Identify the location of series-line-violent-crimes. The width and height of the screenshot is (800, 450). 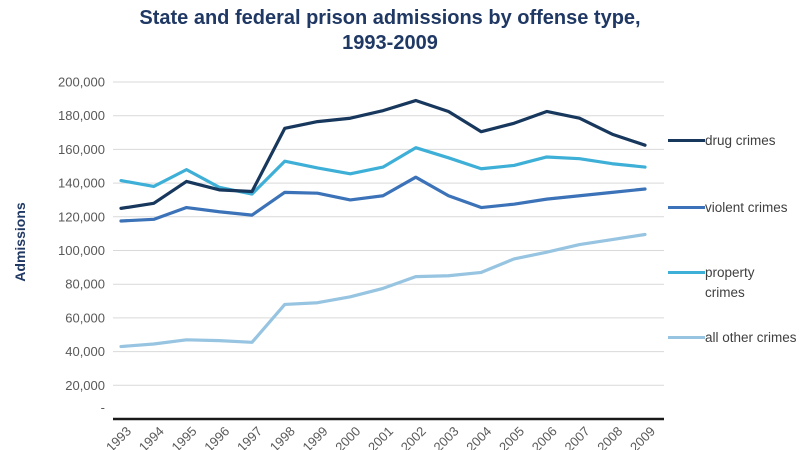
(383, 199).